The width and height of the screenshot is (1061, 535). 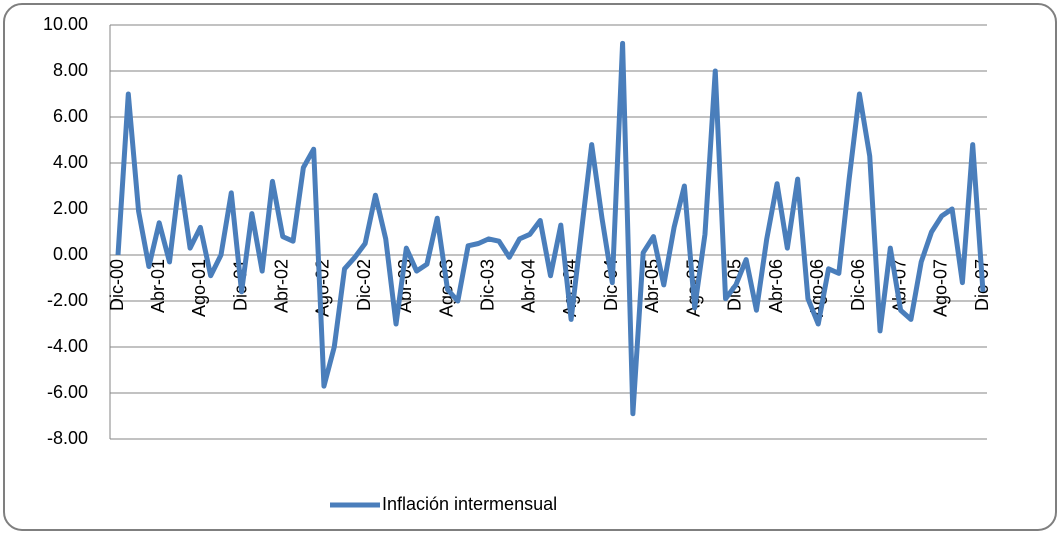 I want to click on x-tick-label: Abr-06, so click(x=776, y=286).